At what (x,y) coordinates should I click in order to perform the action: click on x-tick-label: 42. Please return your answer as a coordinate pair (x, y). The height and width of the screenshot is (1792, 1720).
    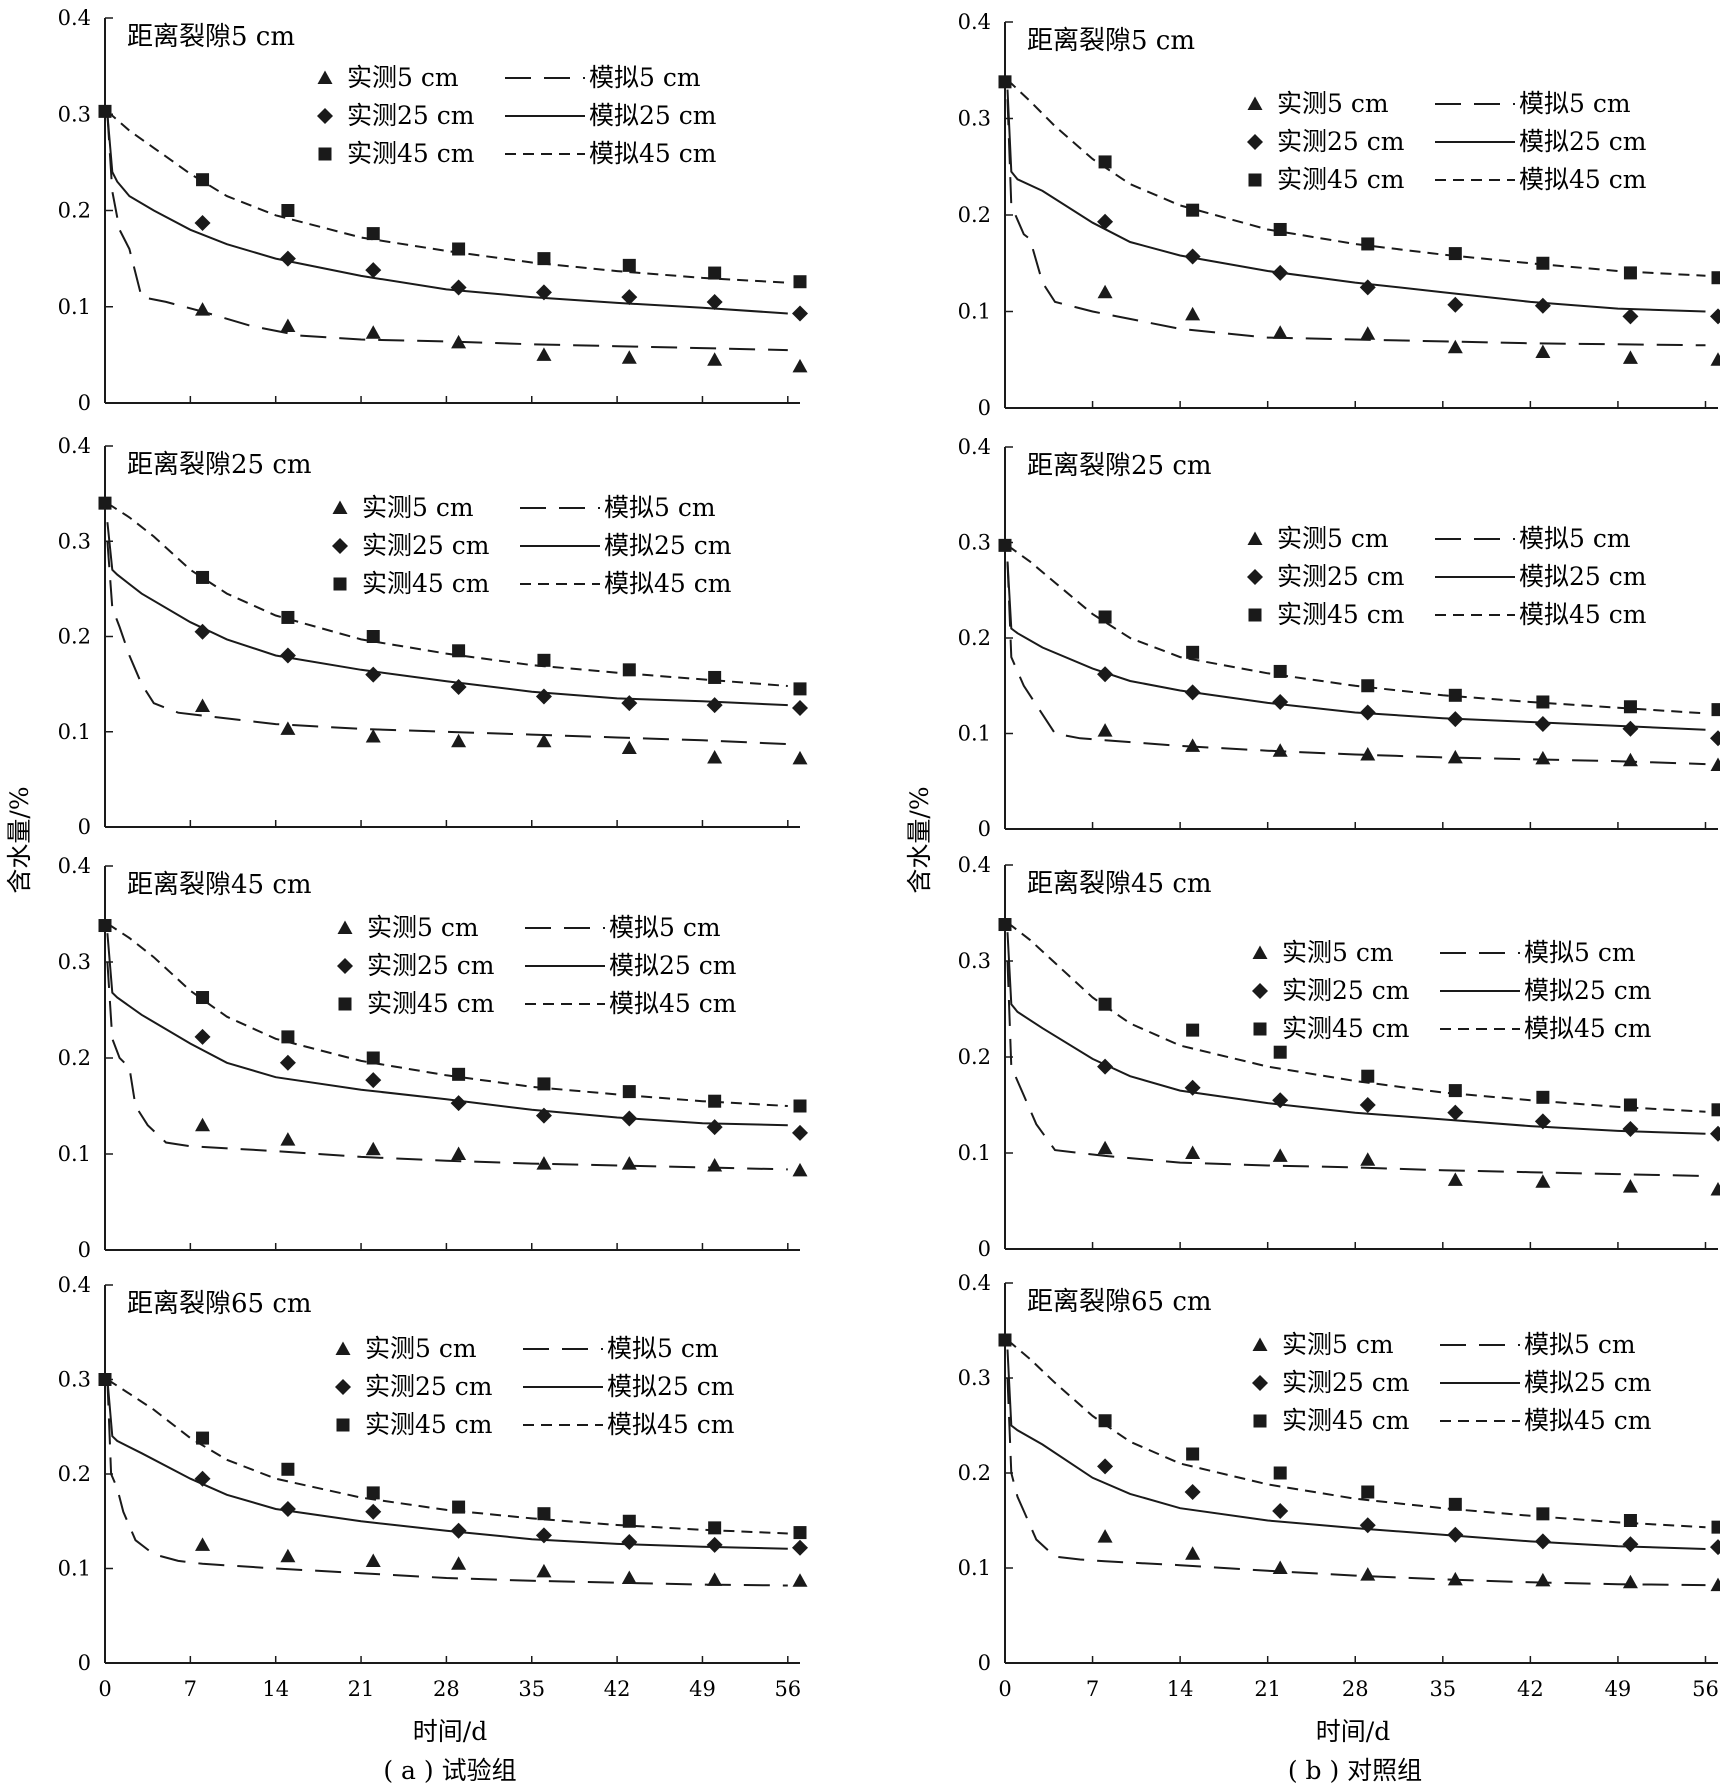
    Looking at the image, I should click on (617, 1689).